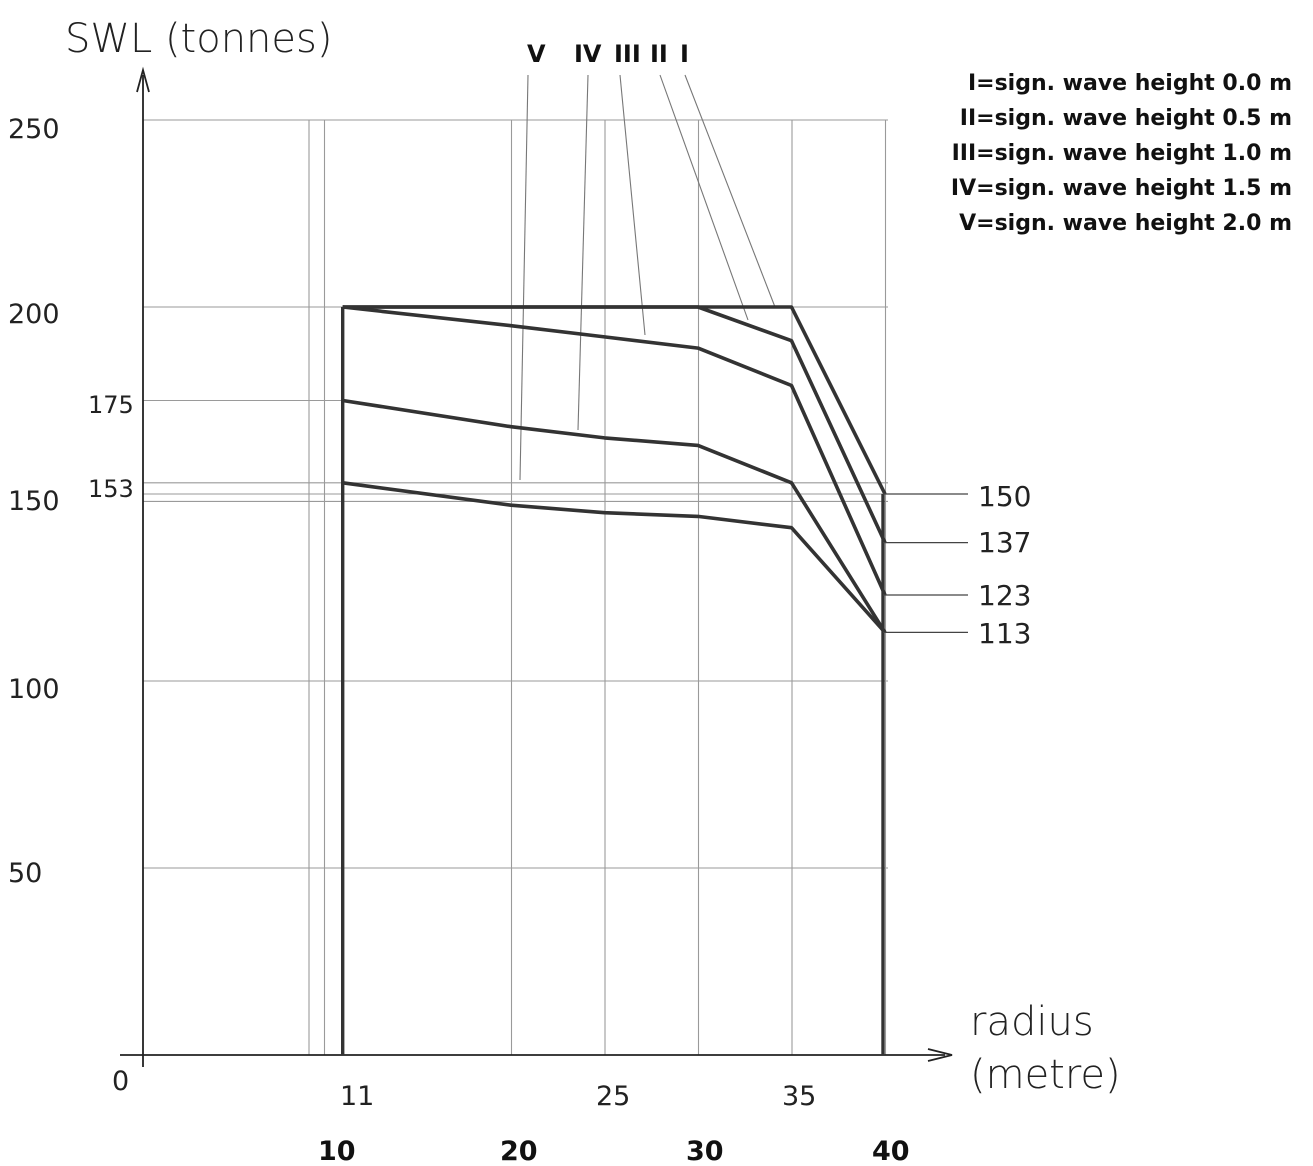 The image size is (1313, 1166). Describe the element at coordinates (940, 1055) in the screenshot. I see `x-axis-arrow` at that location.